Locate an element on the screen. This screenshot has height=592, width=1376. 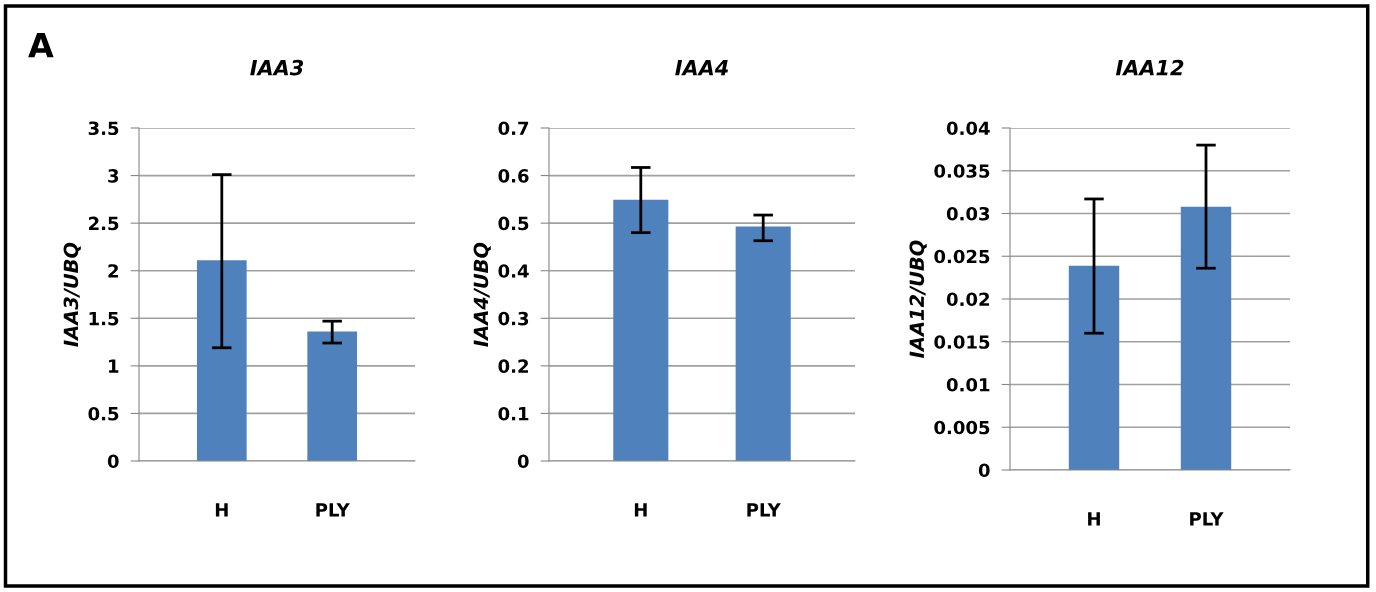
y-tick-label: 3.5 is located at coordinates (103, 128).